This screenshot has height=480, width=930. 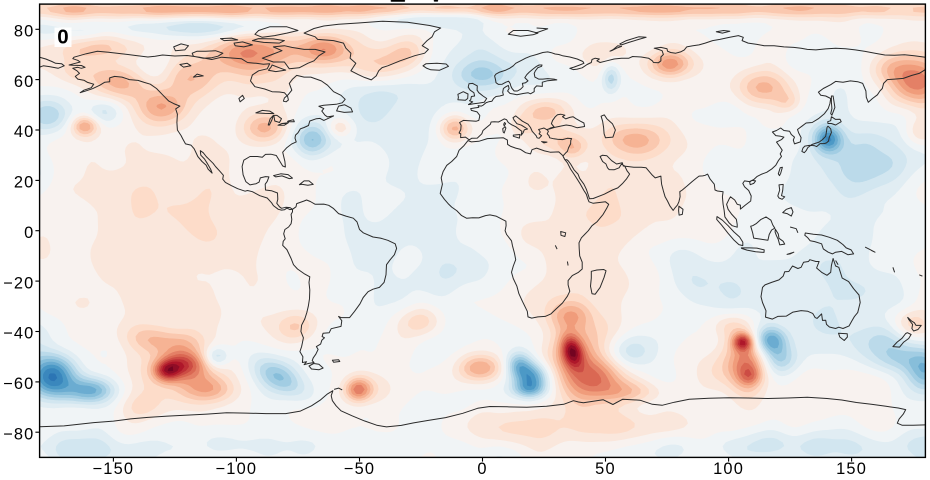 What do you see at coordinates (114, 469) in the screenshot?
I see `svg-text: −150` at bounding box center [114, 469].